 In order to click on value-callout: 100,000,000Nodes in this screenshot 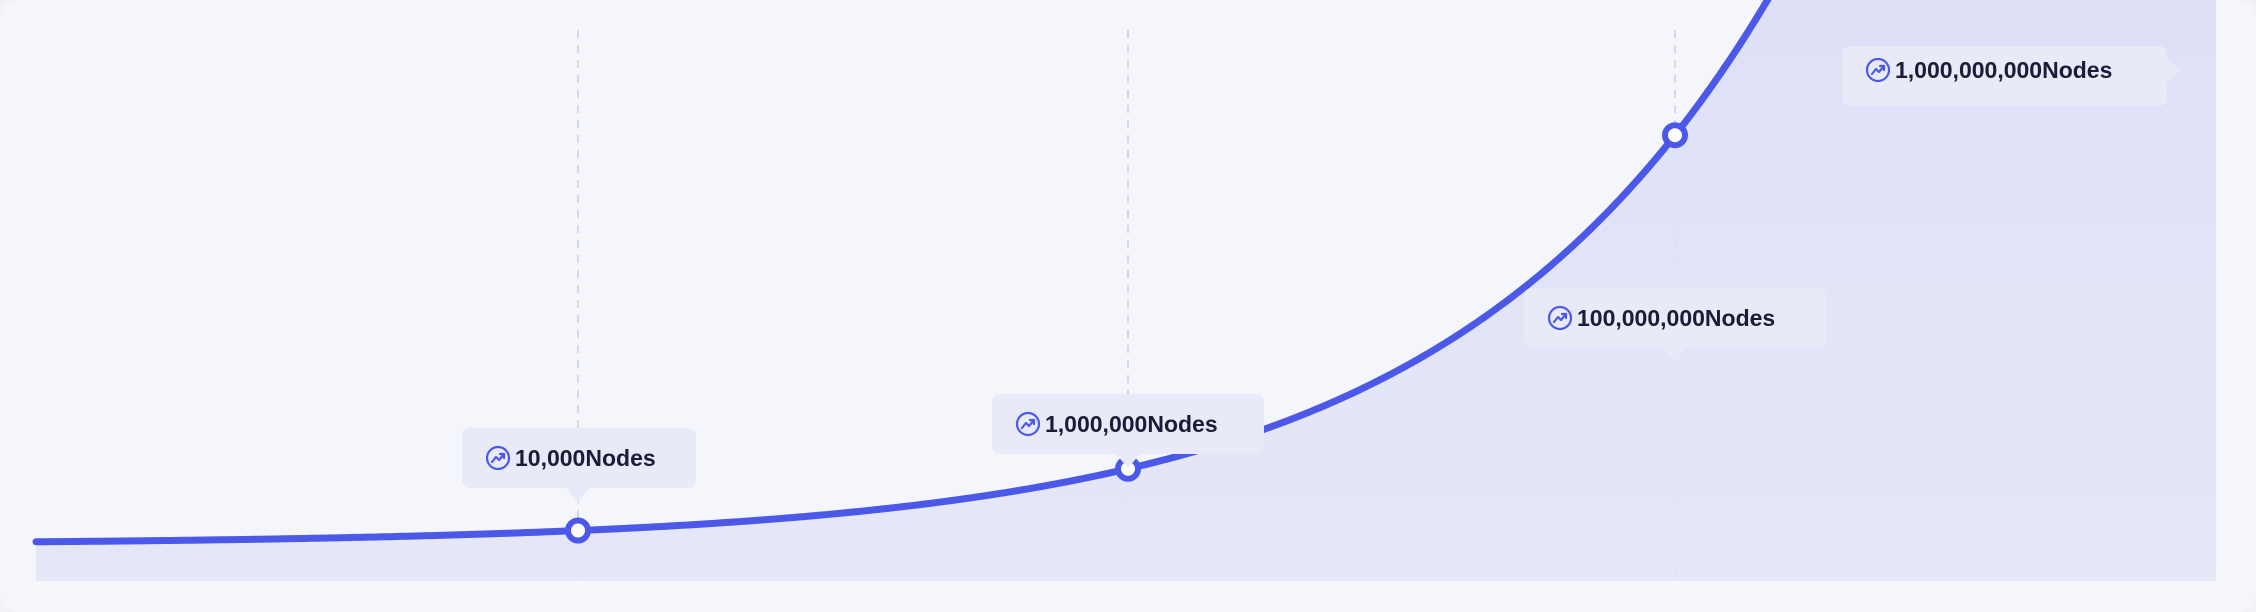, I will do `click(1675, 325)`.